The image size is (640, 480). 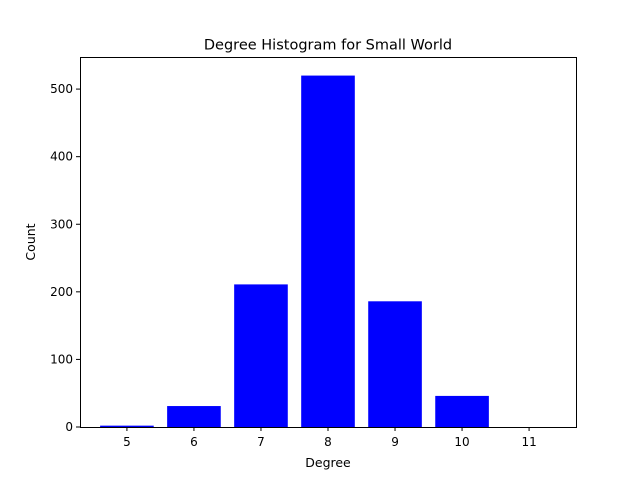 What do you see at coordinates (65, 258) in the screenshot?
I see `y-axis-ticks: 0 100 200 300 400 500` at bounding box center [65, 258].